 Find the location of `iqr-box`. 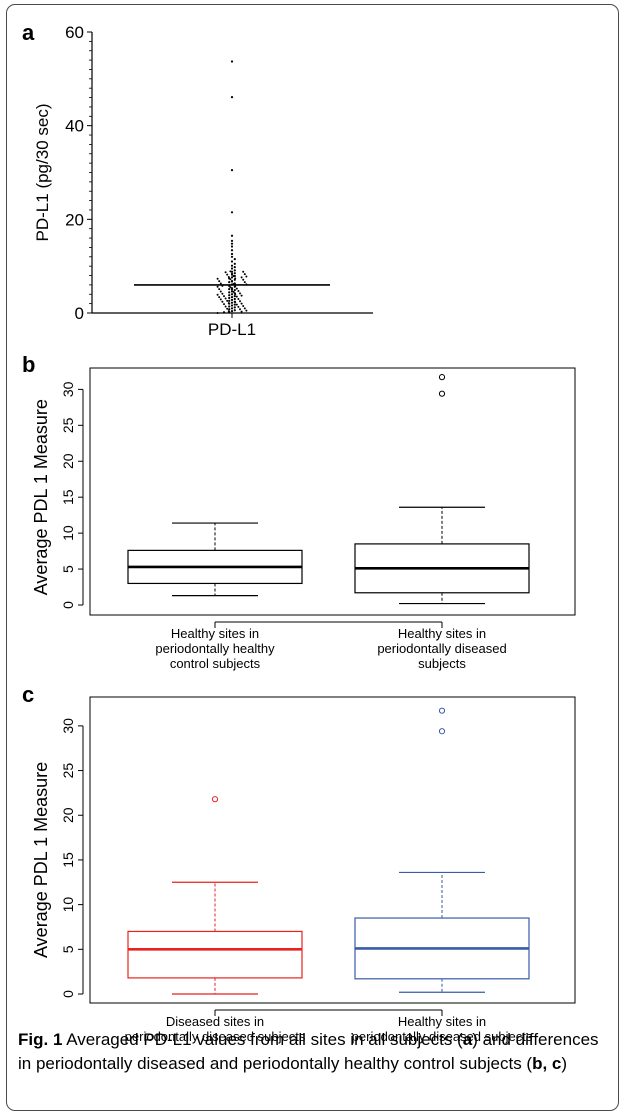

iqr-box is located at coordinates (215, 954).